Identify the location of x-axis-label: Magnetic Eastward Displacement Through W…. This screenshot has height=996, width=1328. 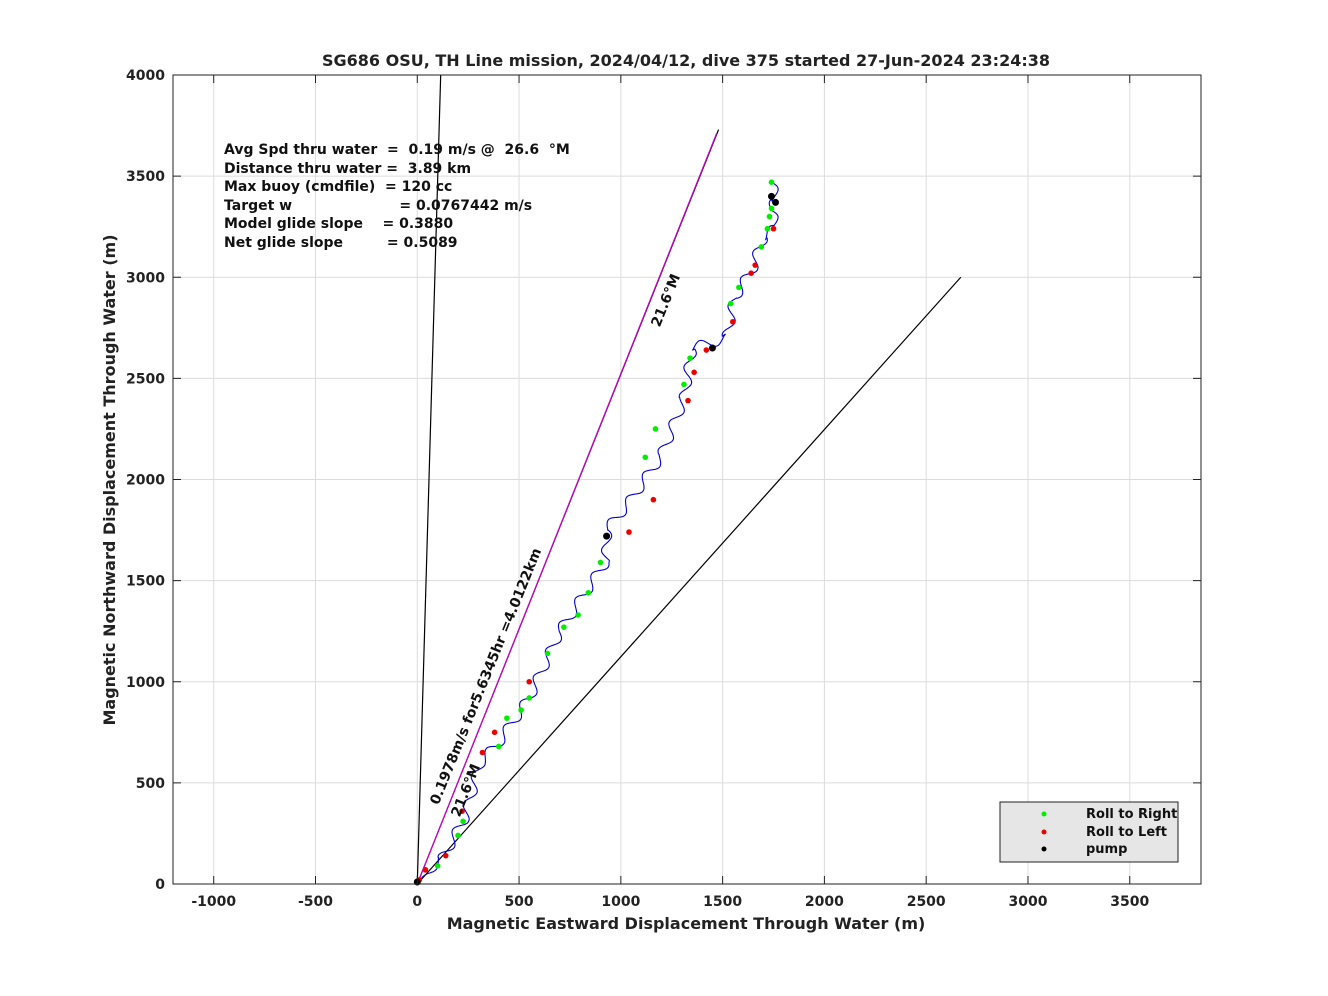
(686, 923).